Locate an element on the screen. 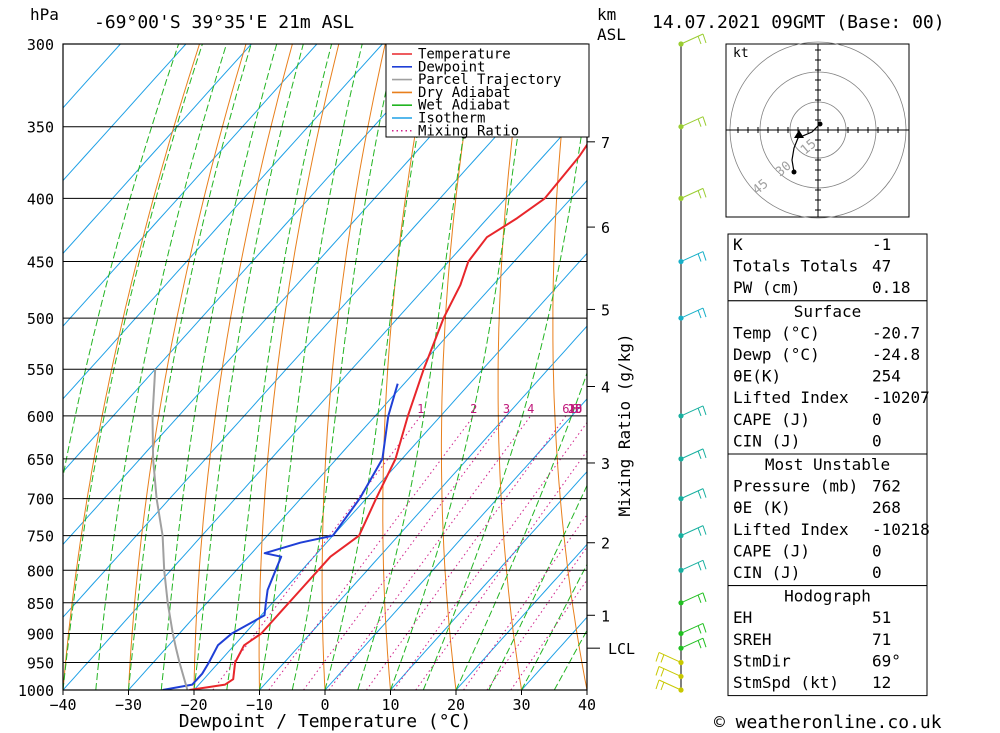 The image size is (1000, 733). pressure-tick-label: 350 is located at coordinates (40, 128).